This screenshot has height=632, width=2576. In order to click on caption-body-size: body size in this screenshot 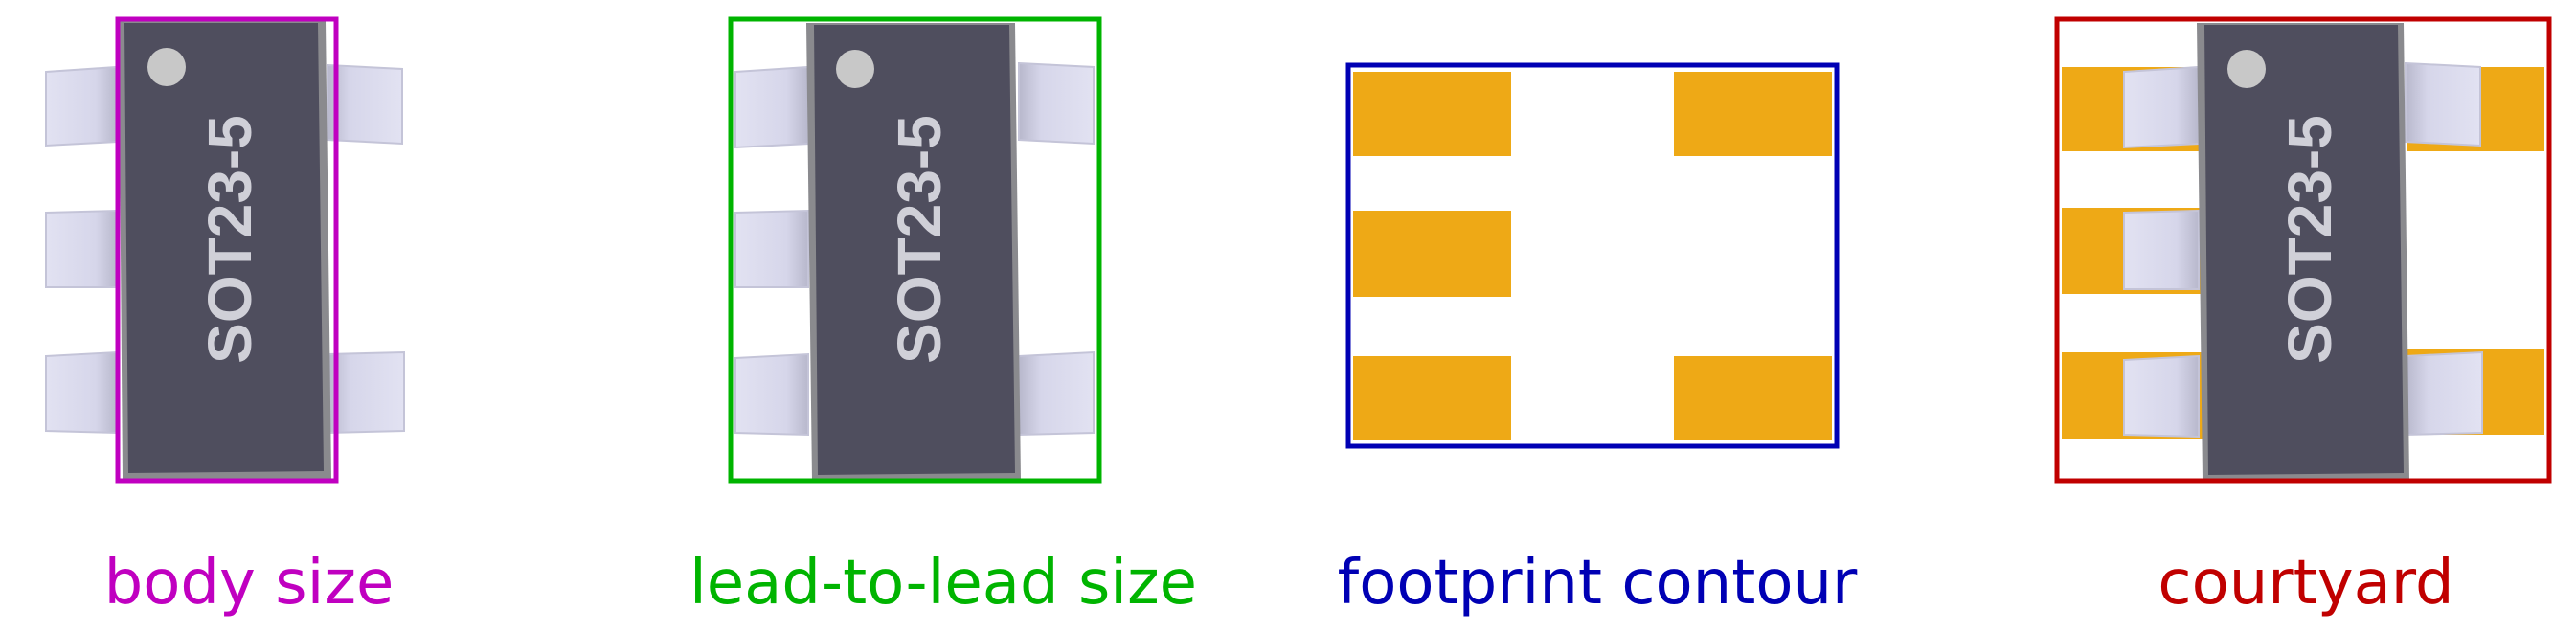, I will do `click(249, 583)`.